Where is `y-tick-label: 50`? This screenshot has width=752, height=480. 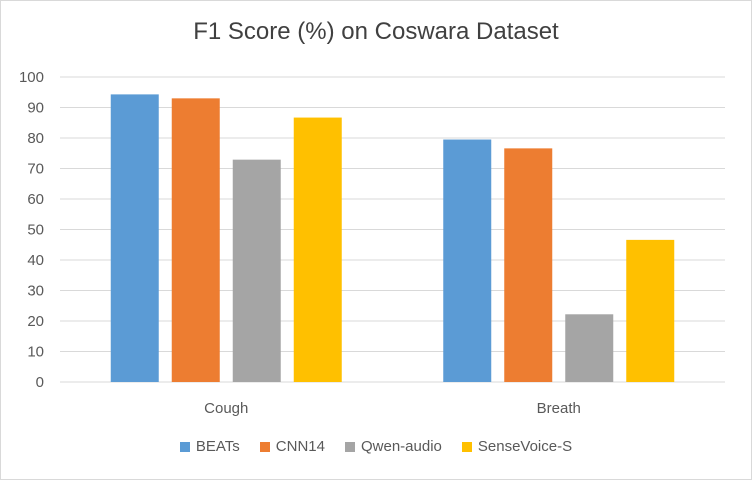
y-tick-label: 50 is located at coordinates (35, 230).